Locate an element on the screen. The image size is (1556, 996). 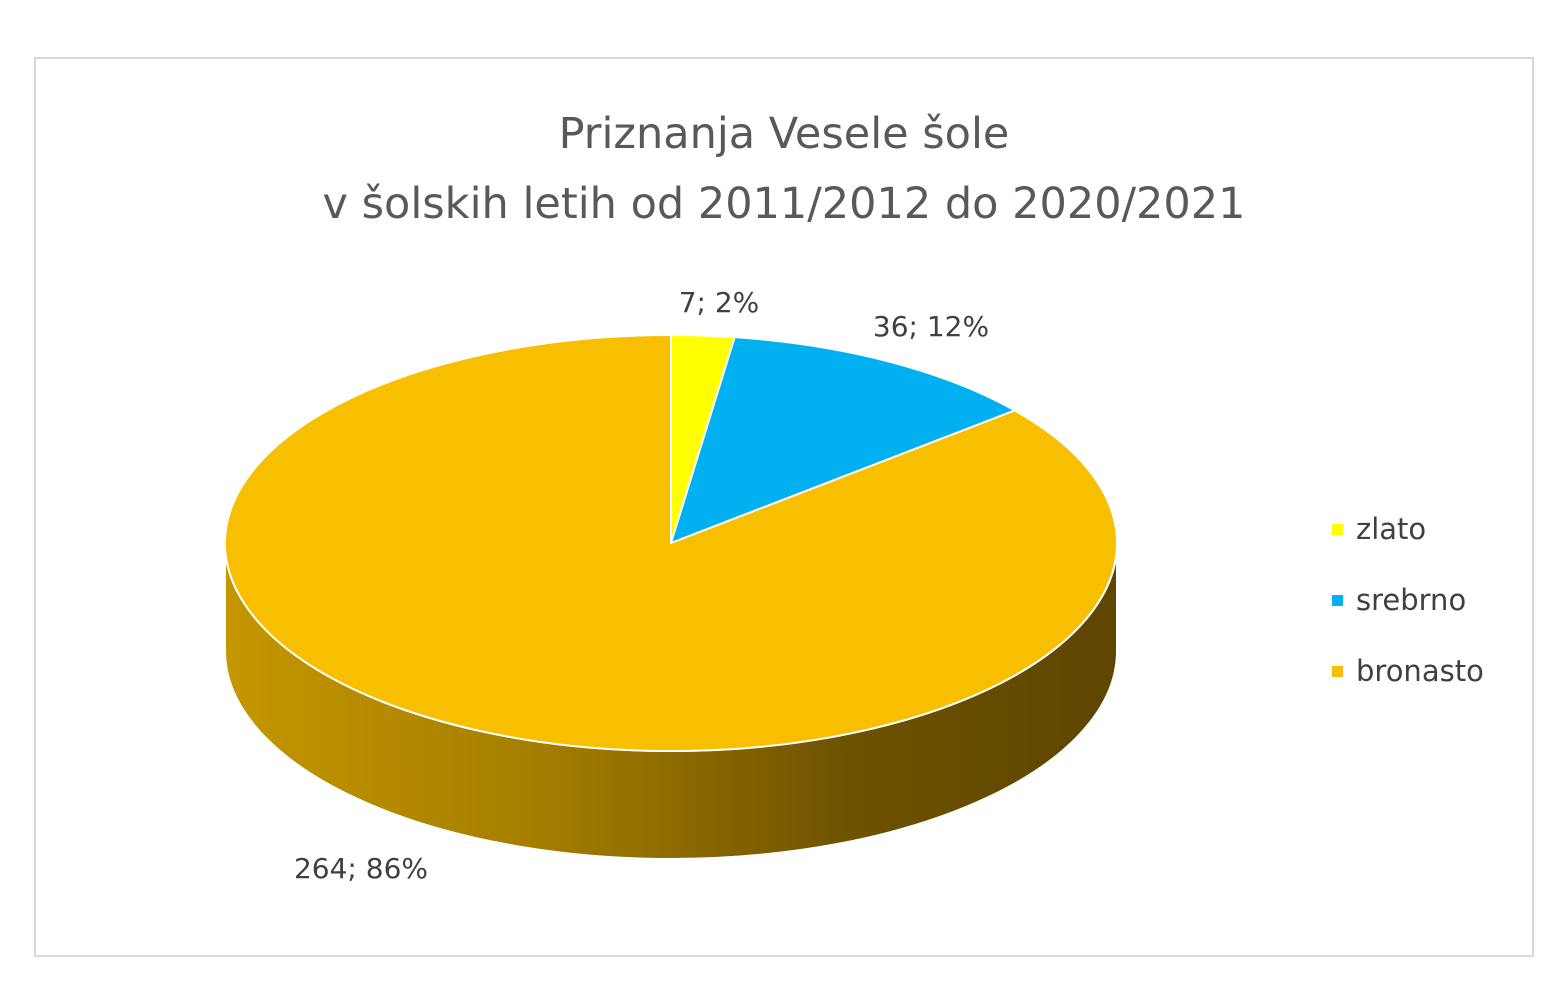
legend-swatch-bronasto is located at coordinates (1337, 671).